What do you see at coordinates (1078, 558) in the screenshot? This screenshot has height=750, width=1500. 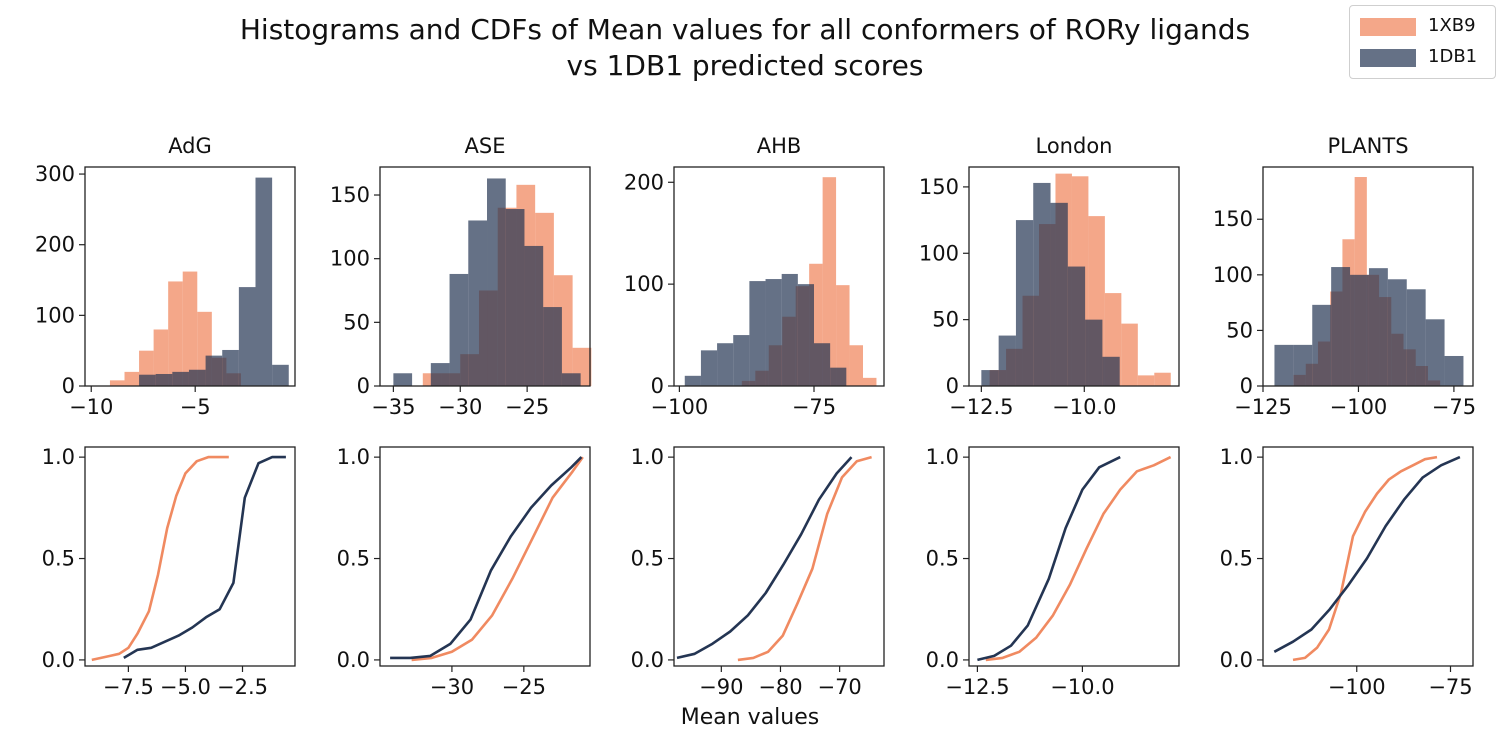 I see `london-cdf-line-1xb9` at bounding box center [1078, 558].